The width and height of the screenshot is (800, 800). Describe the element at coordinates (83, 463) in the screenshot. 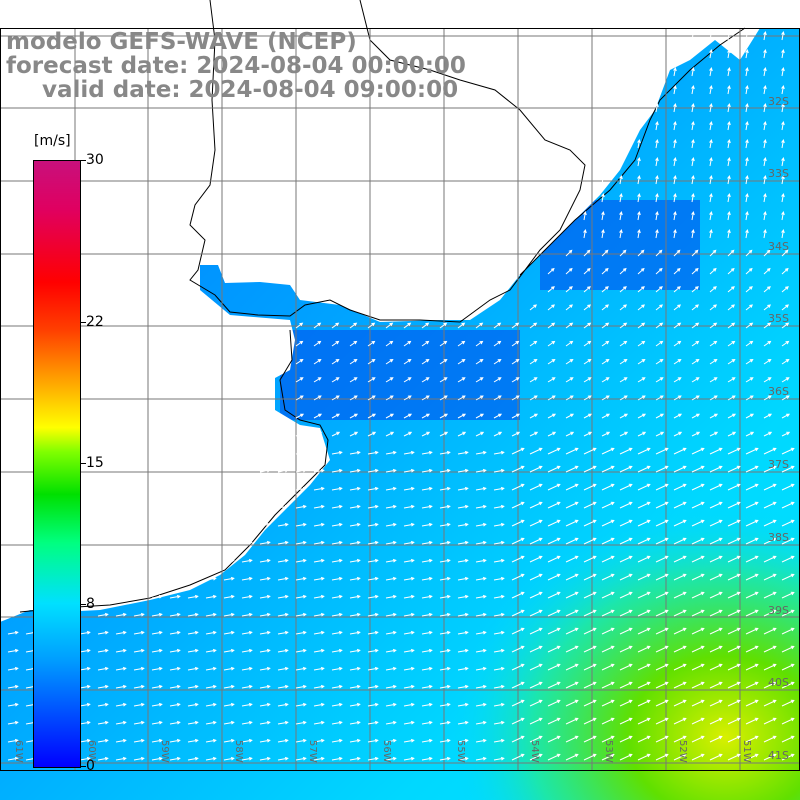

I see `colorbar-tick-mark` at that location.